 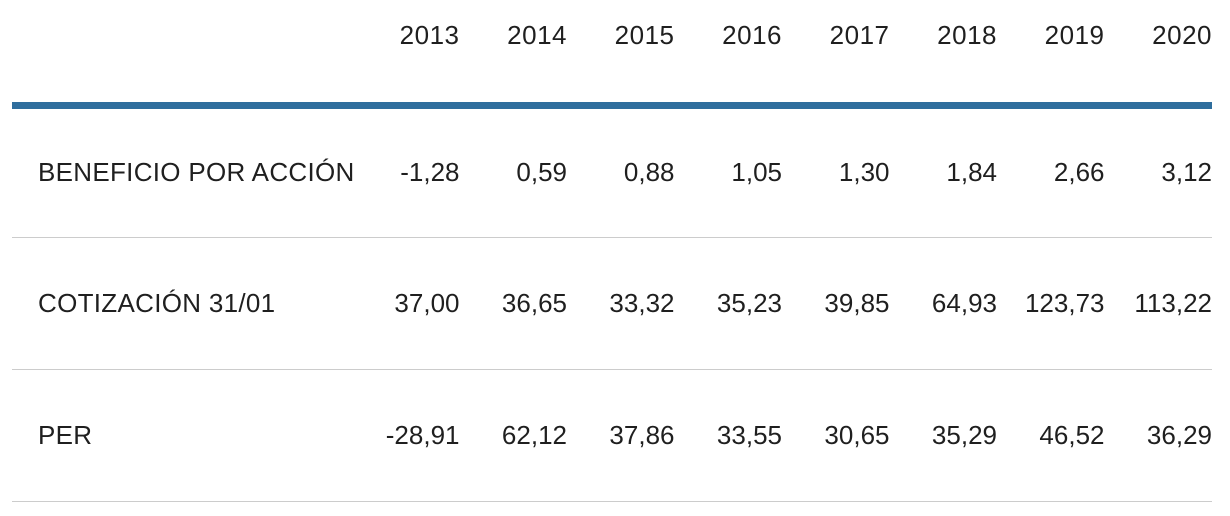 What do you see at coordinates (1158, 303) in the screenshot?
I see `cell-value: 113,22` at bounding box center [1158, 303].